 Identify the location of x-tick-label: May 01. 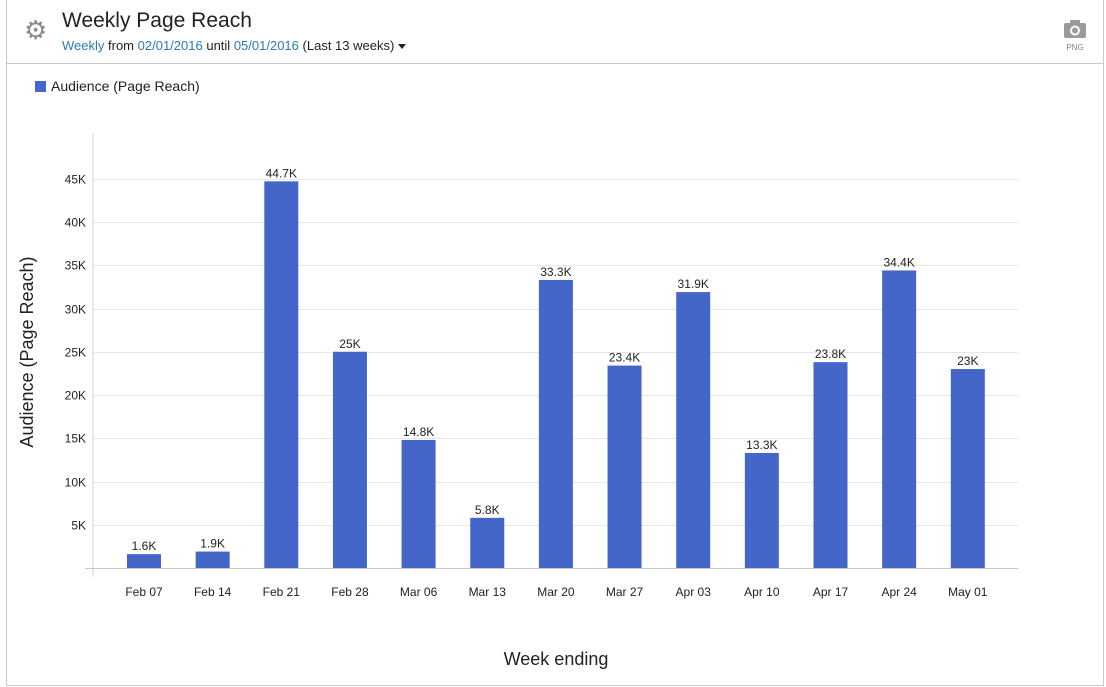
(968, 592).